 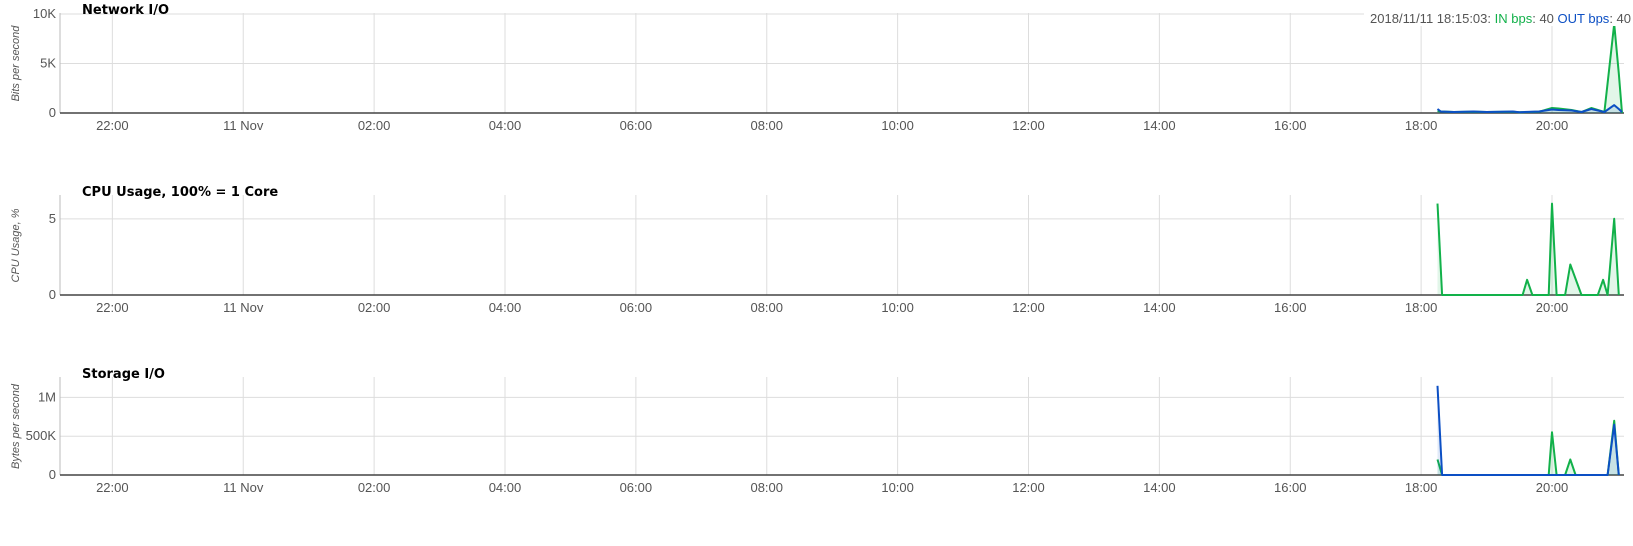 What do you see at coordinates (1620, 18) in the screenshot?
I see `legend-out-value: : 40` at bounding box center [1620, 18].